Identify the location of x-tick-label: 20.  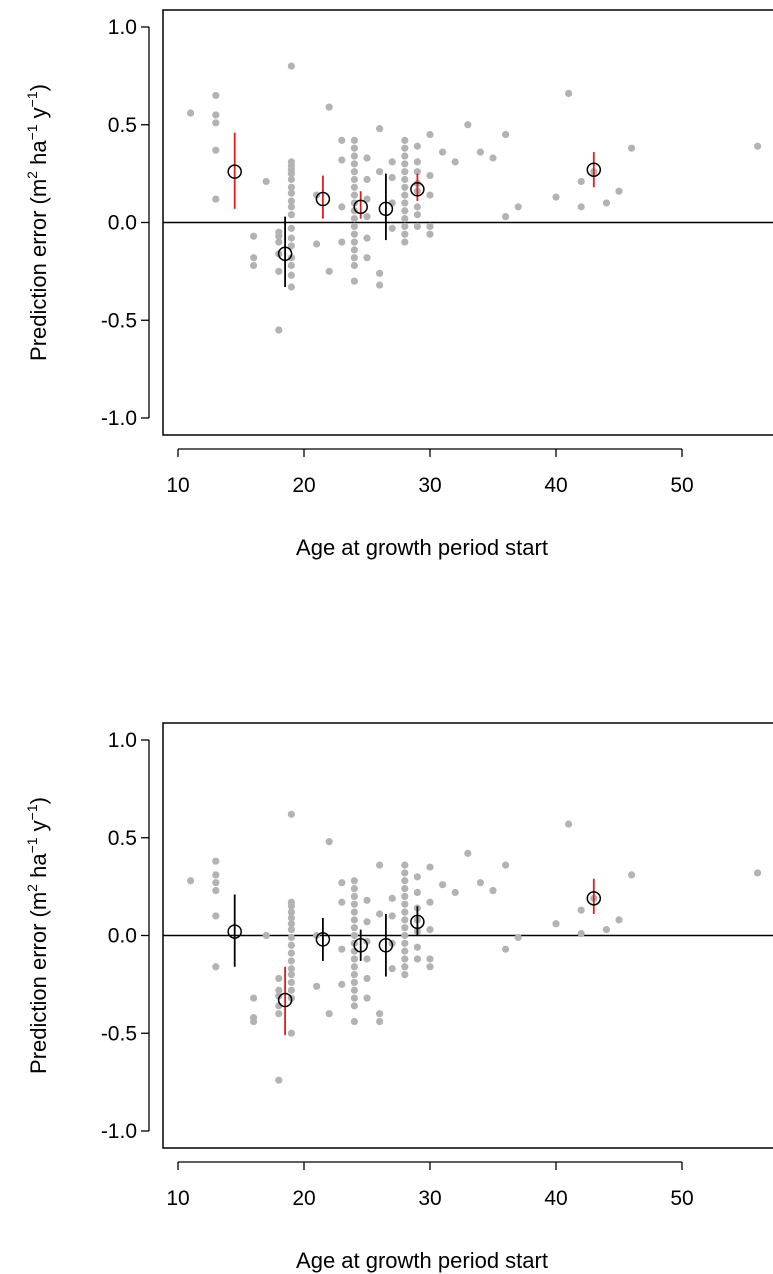
(303, 1198).